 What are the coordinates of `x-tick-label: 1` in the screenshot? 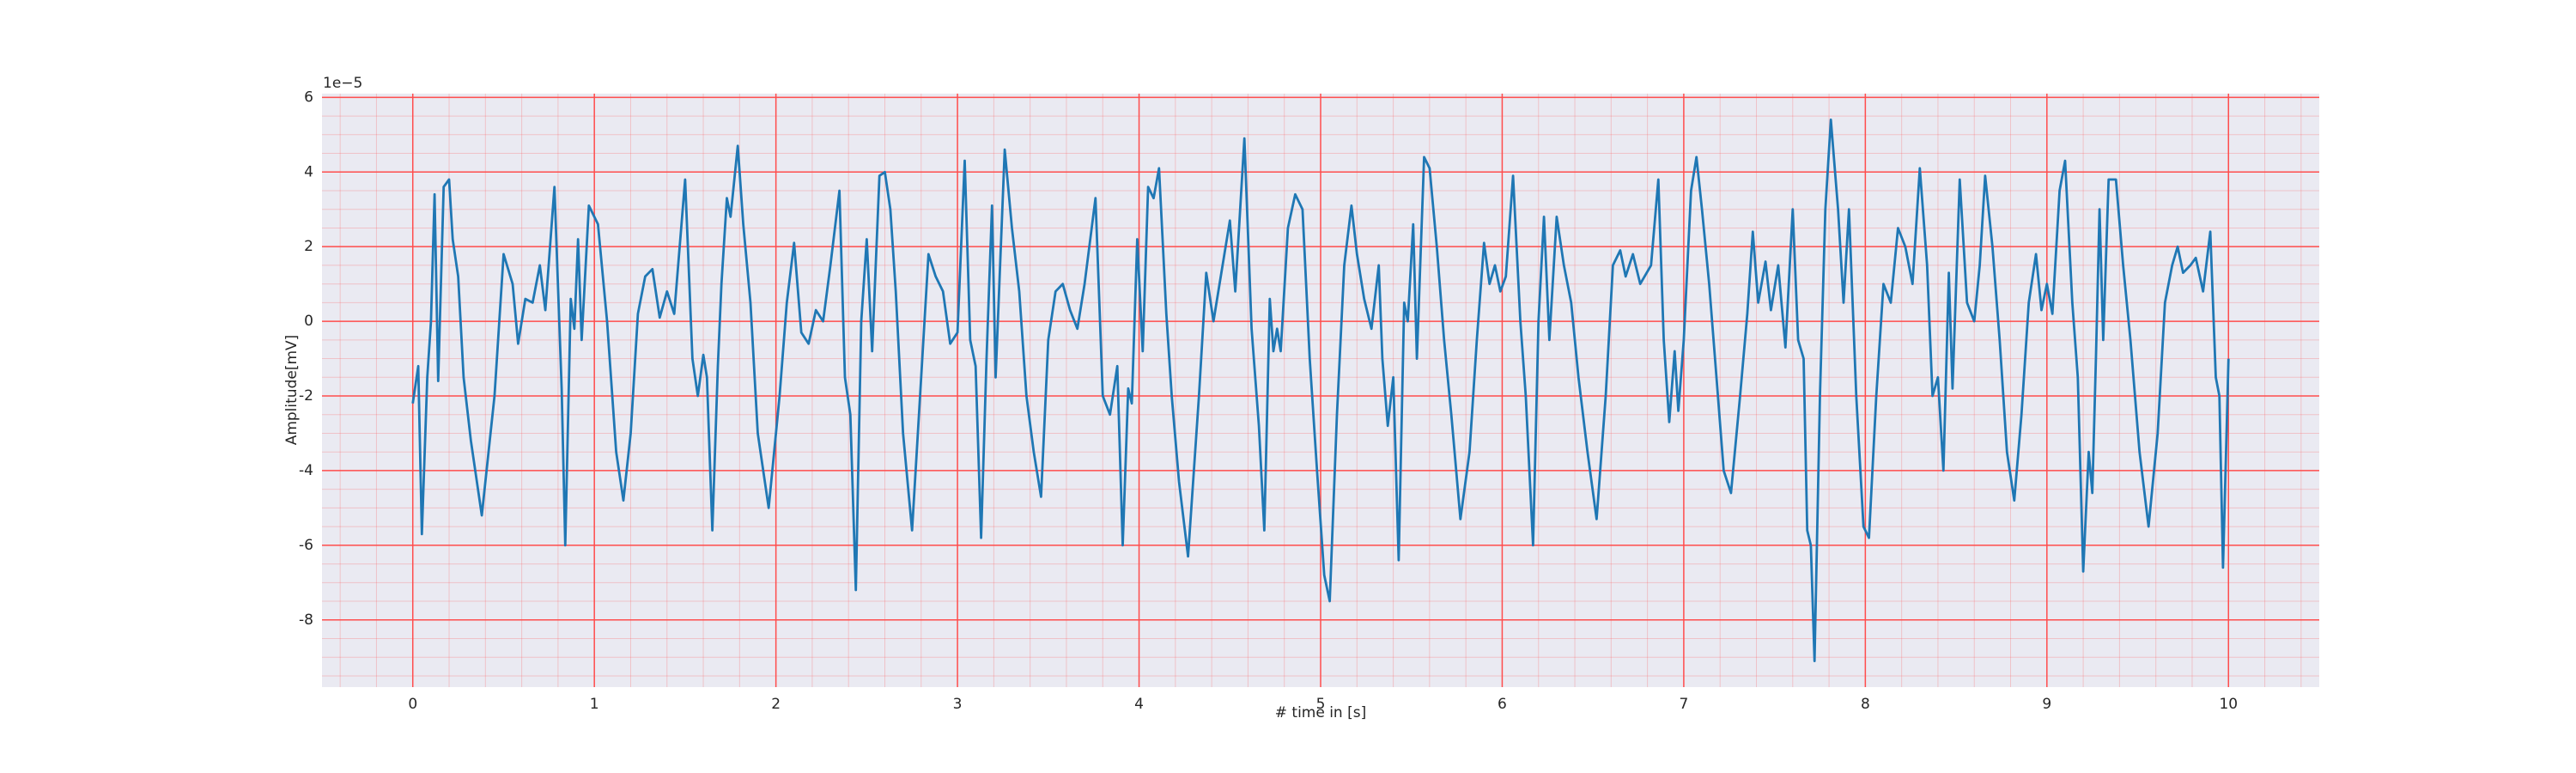 It's located at (594, 704).